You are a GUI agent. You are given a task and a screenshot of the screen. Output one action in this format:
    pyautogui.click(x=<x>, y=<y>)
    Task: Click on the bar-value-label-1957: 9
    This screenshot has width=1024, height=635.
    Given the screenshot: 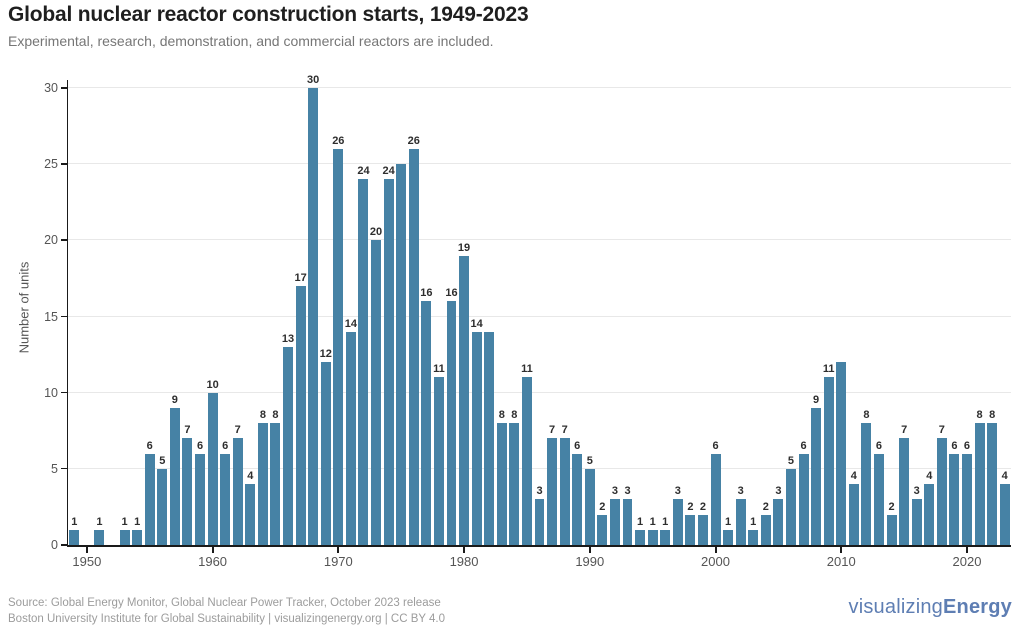 What is the action you would take?
    pyautogui.click(x=174, y=399)
    